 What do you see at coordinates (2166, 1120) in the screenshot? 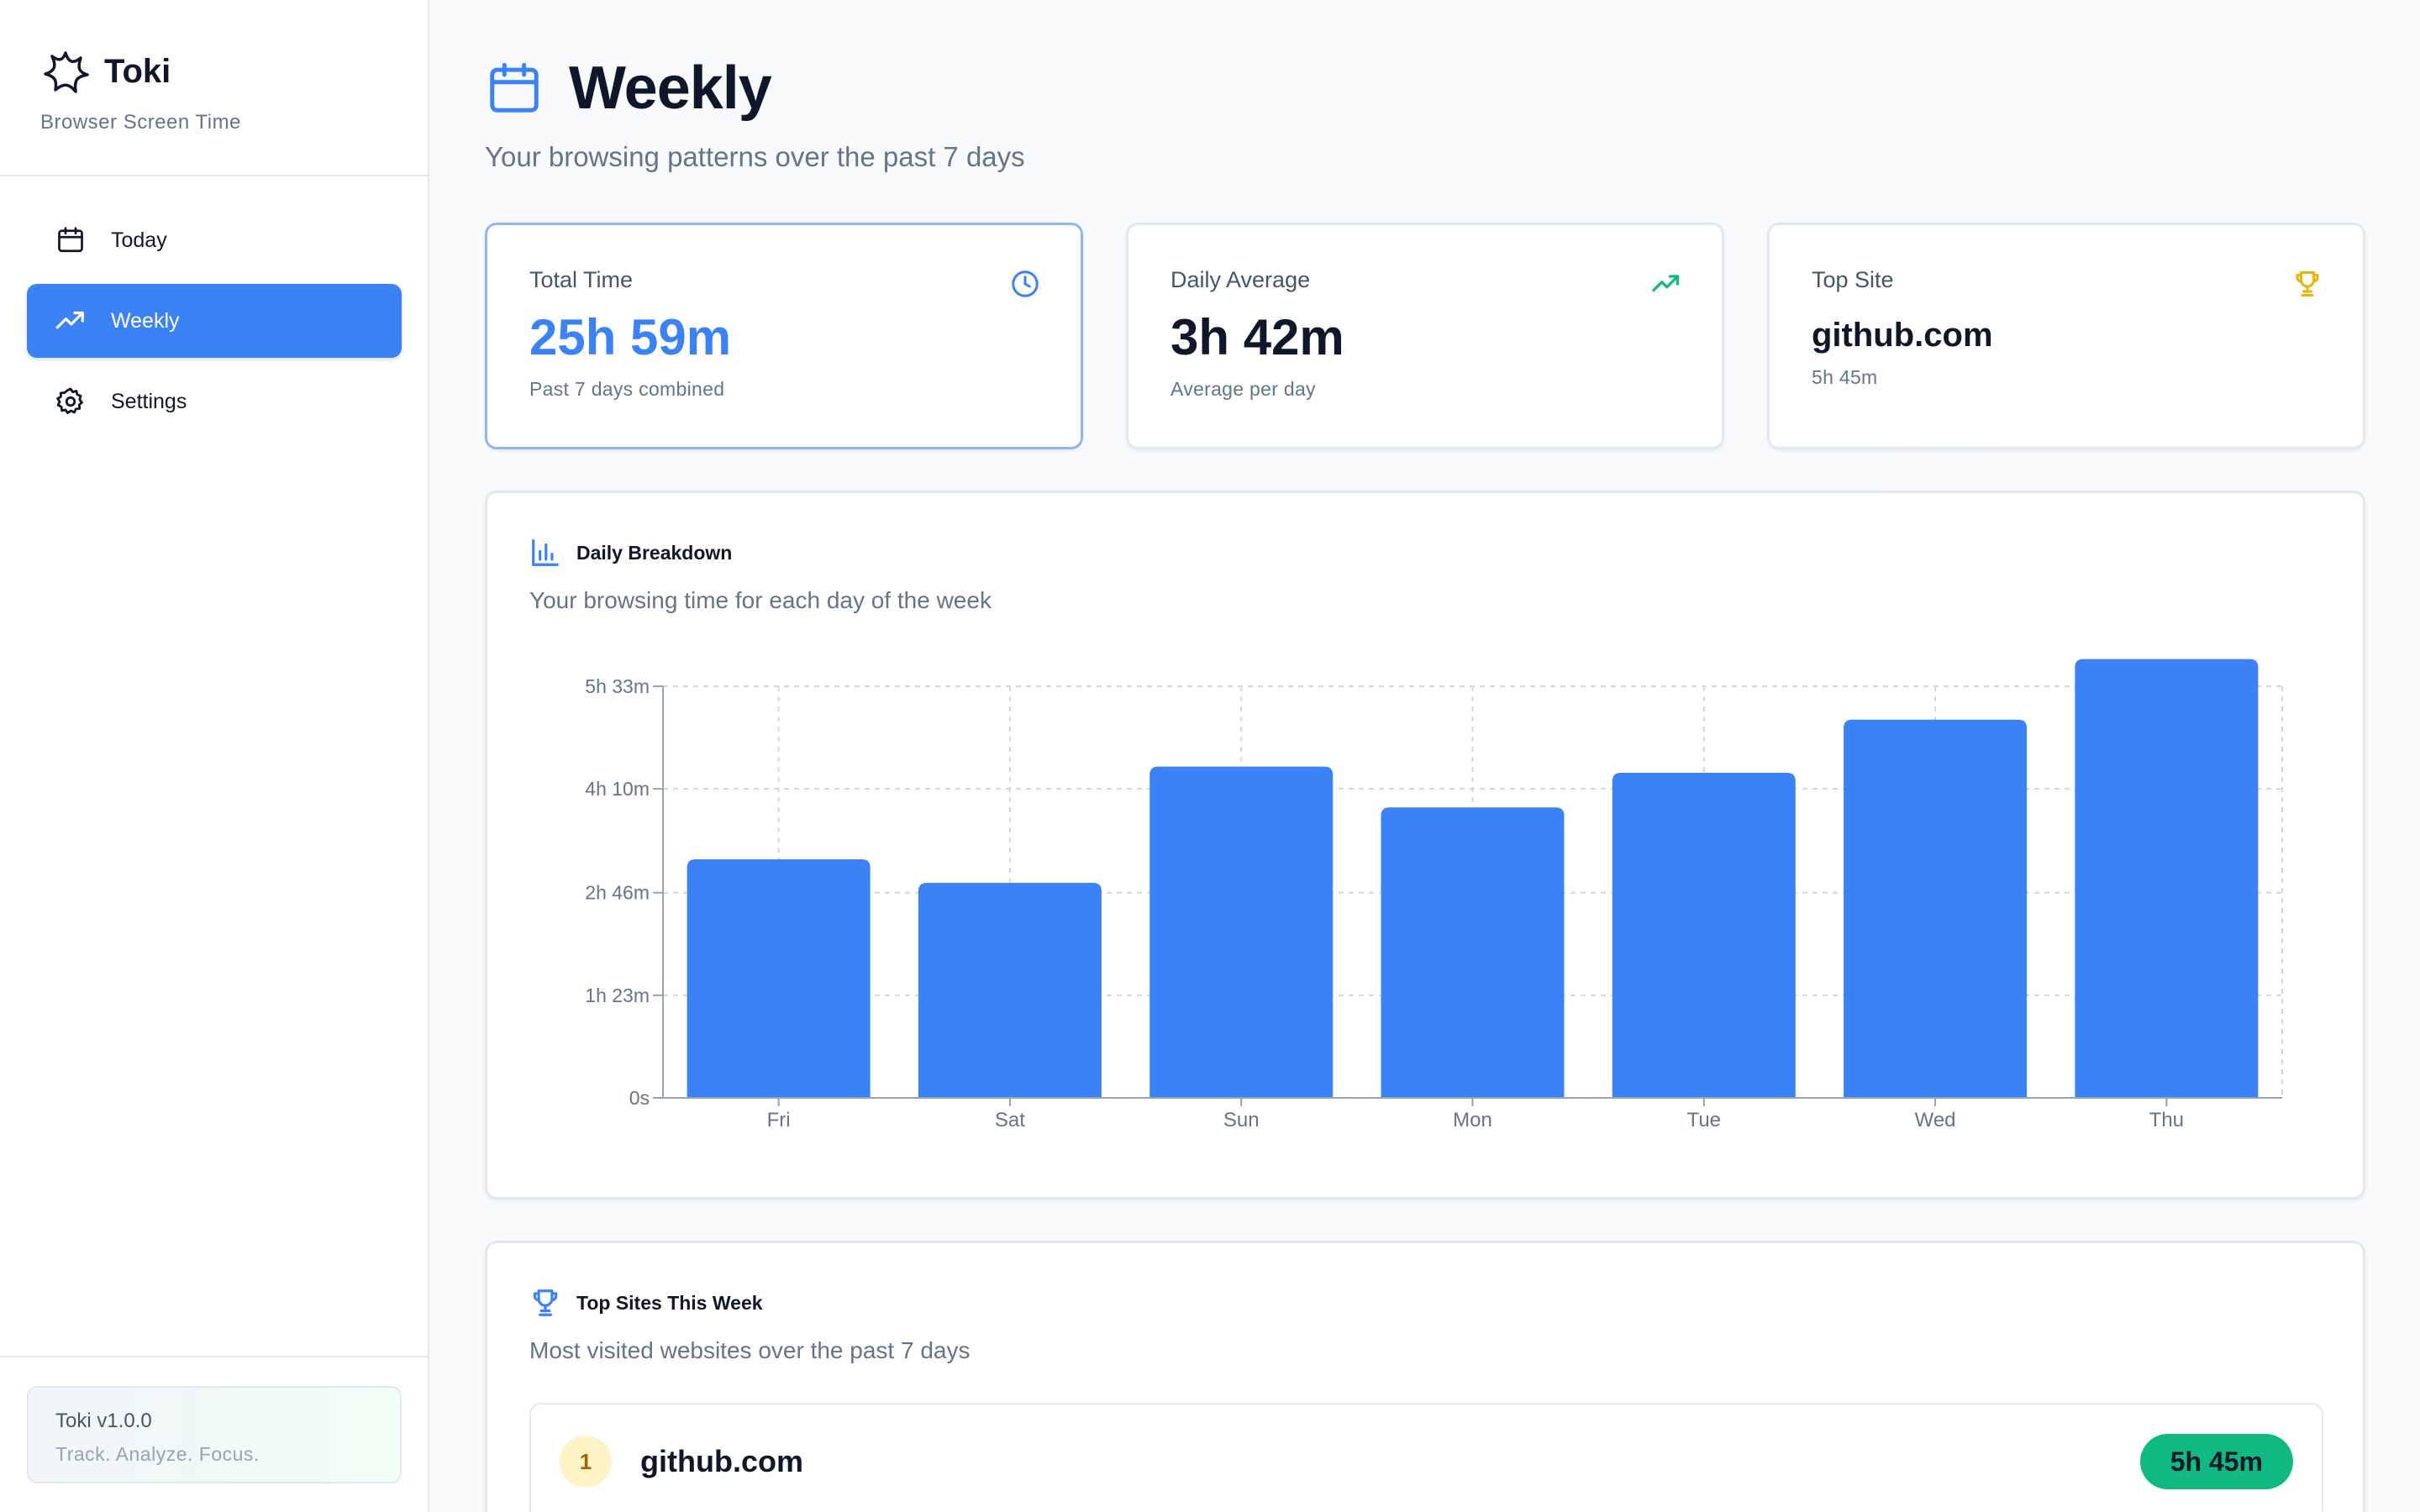
I see `x-tick-label: Thu` at bounding box center [2166, 1120].